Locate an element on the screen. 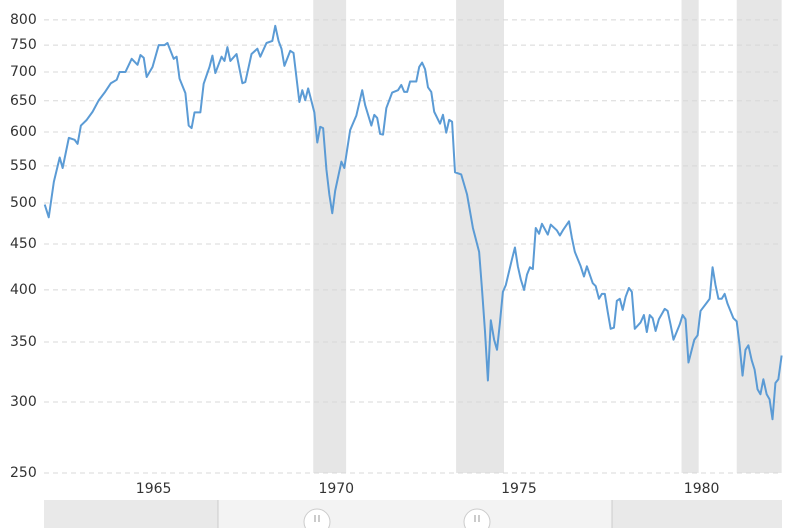  y-tick-label: 350 is located at coordinates (23, 342).